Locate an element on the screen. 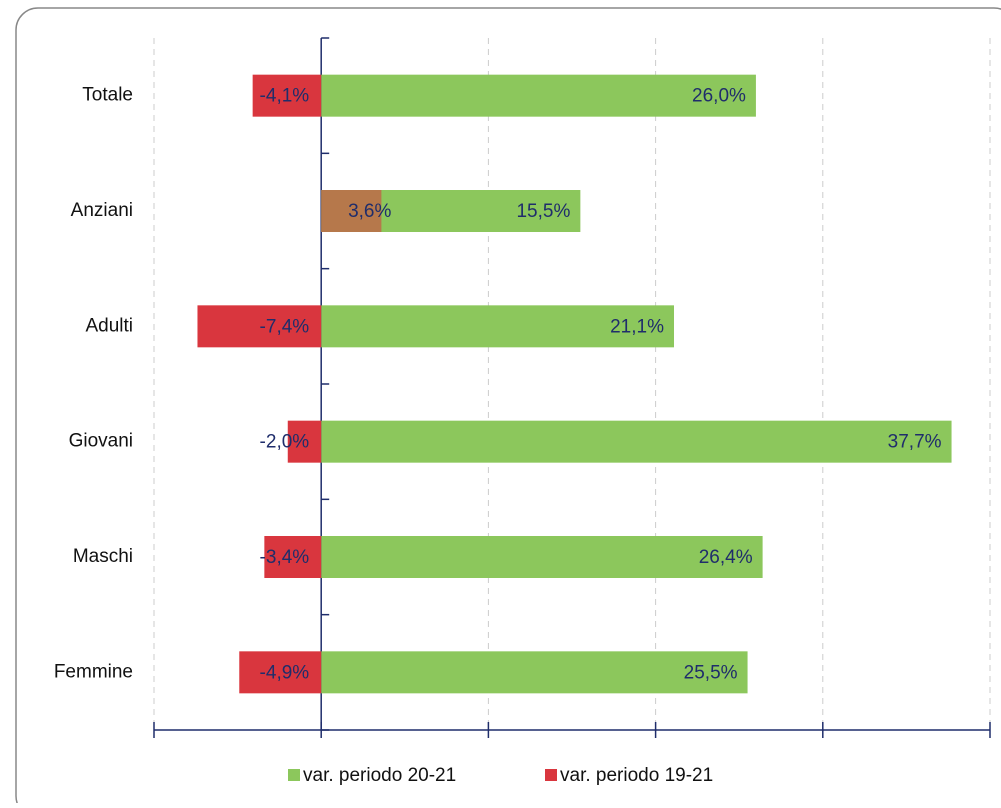  data-label: -4,9% is located at coordinates (285, 672).